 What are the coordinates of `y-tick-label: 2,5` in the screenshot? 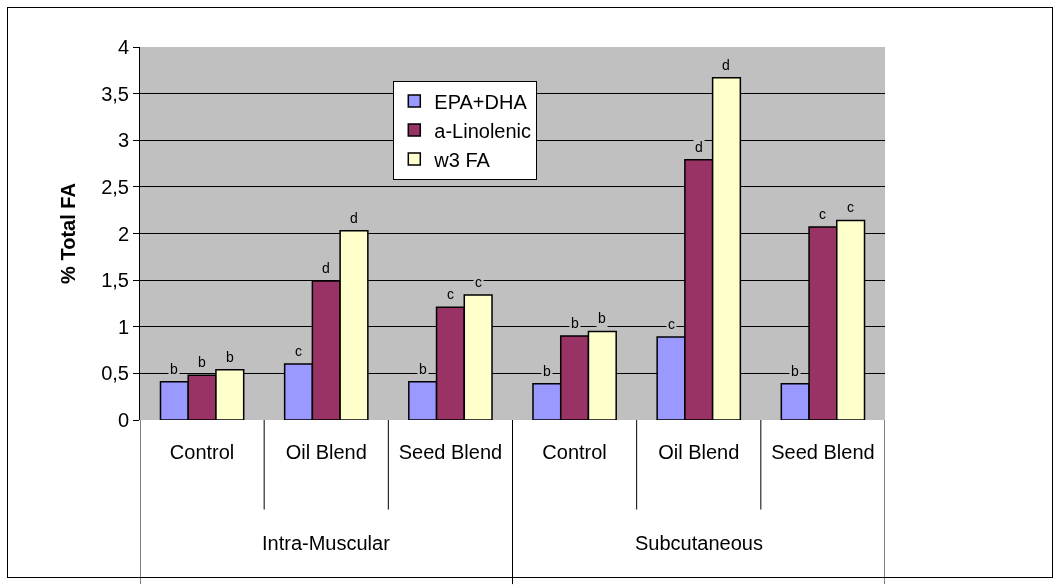 It's located at (115, 186).